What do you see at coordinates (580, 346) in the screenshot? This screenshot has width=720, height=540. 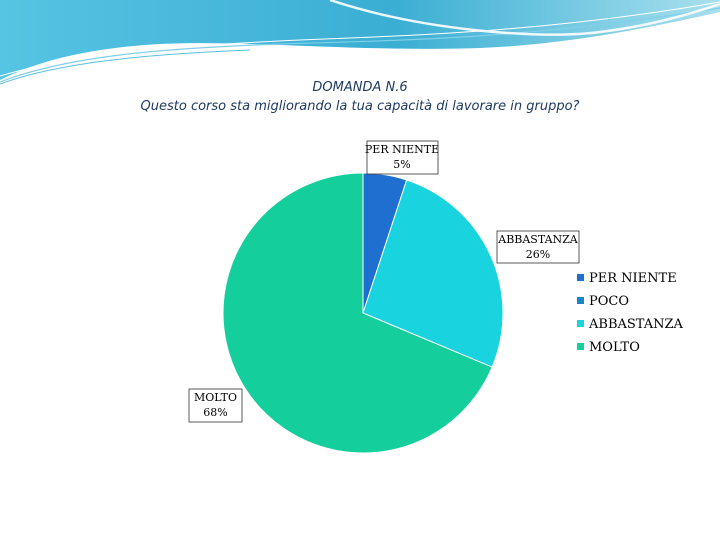 I see `legend-swatch-molto` at bounding box center [580, 346].